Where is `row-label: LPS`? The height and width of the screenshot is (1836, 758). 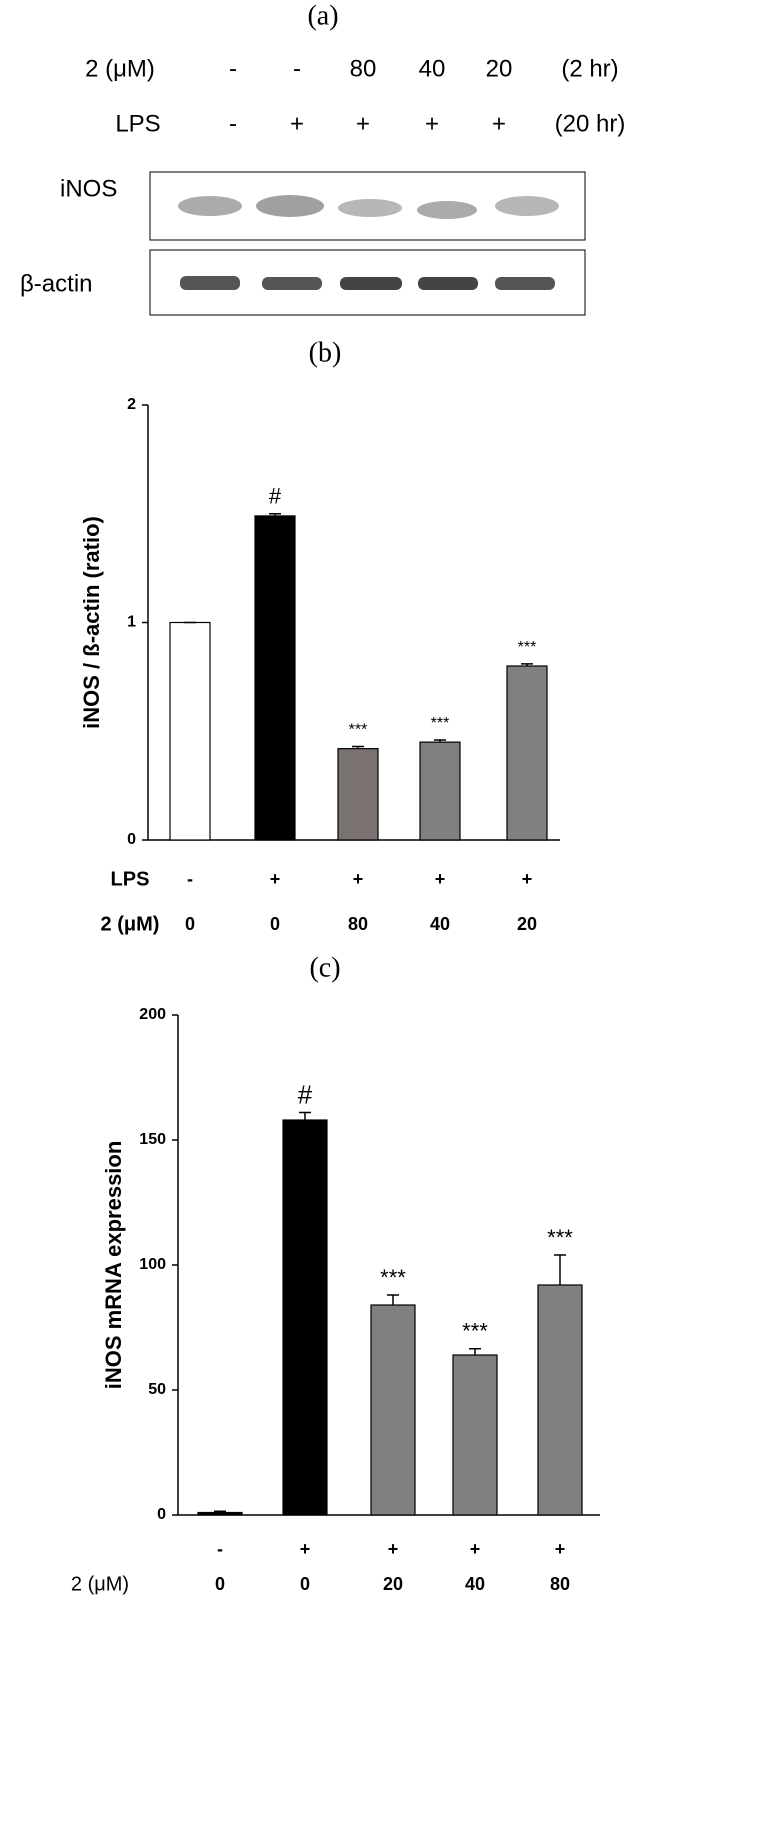
row-label: LPS is located at coordinates (137, 123).